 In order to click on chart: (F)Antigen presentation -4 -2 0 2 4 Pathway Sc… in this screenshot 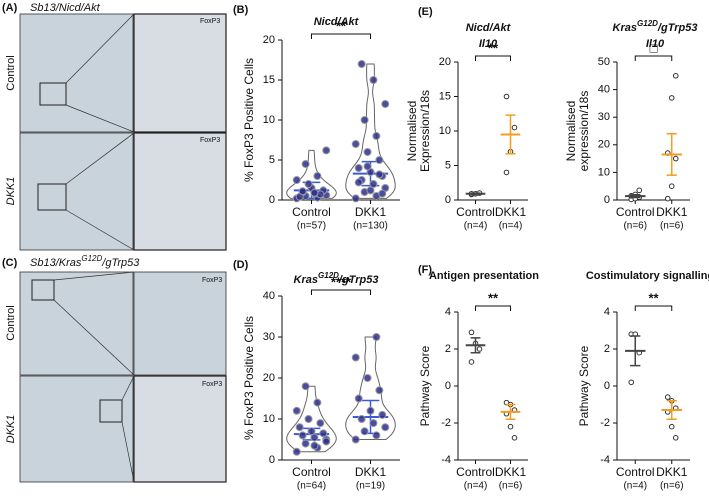, I will do `click(478, 378)`.